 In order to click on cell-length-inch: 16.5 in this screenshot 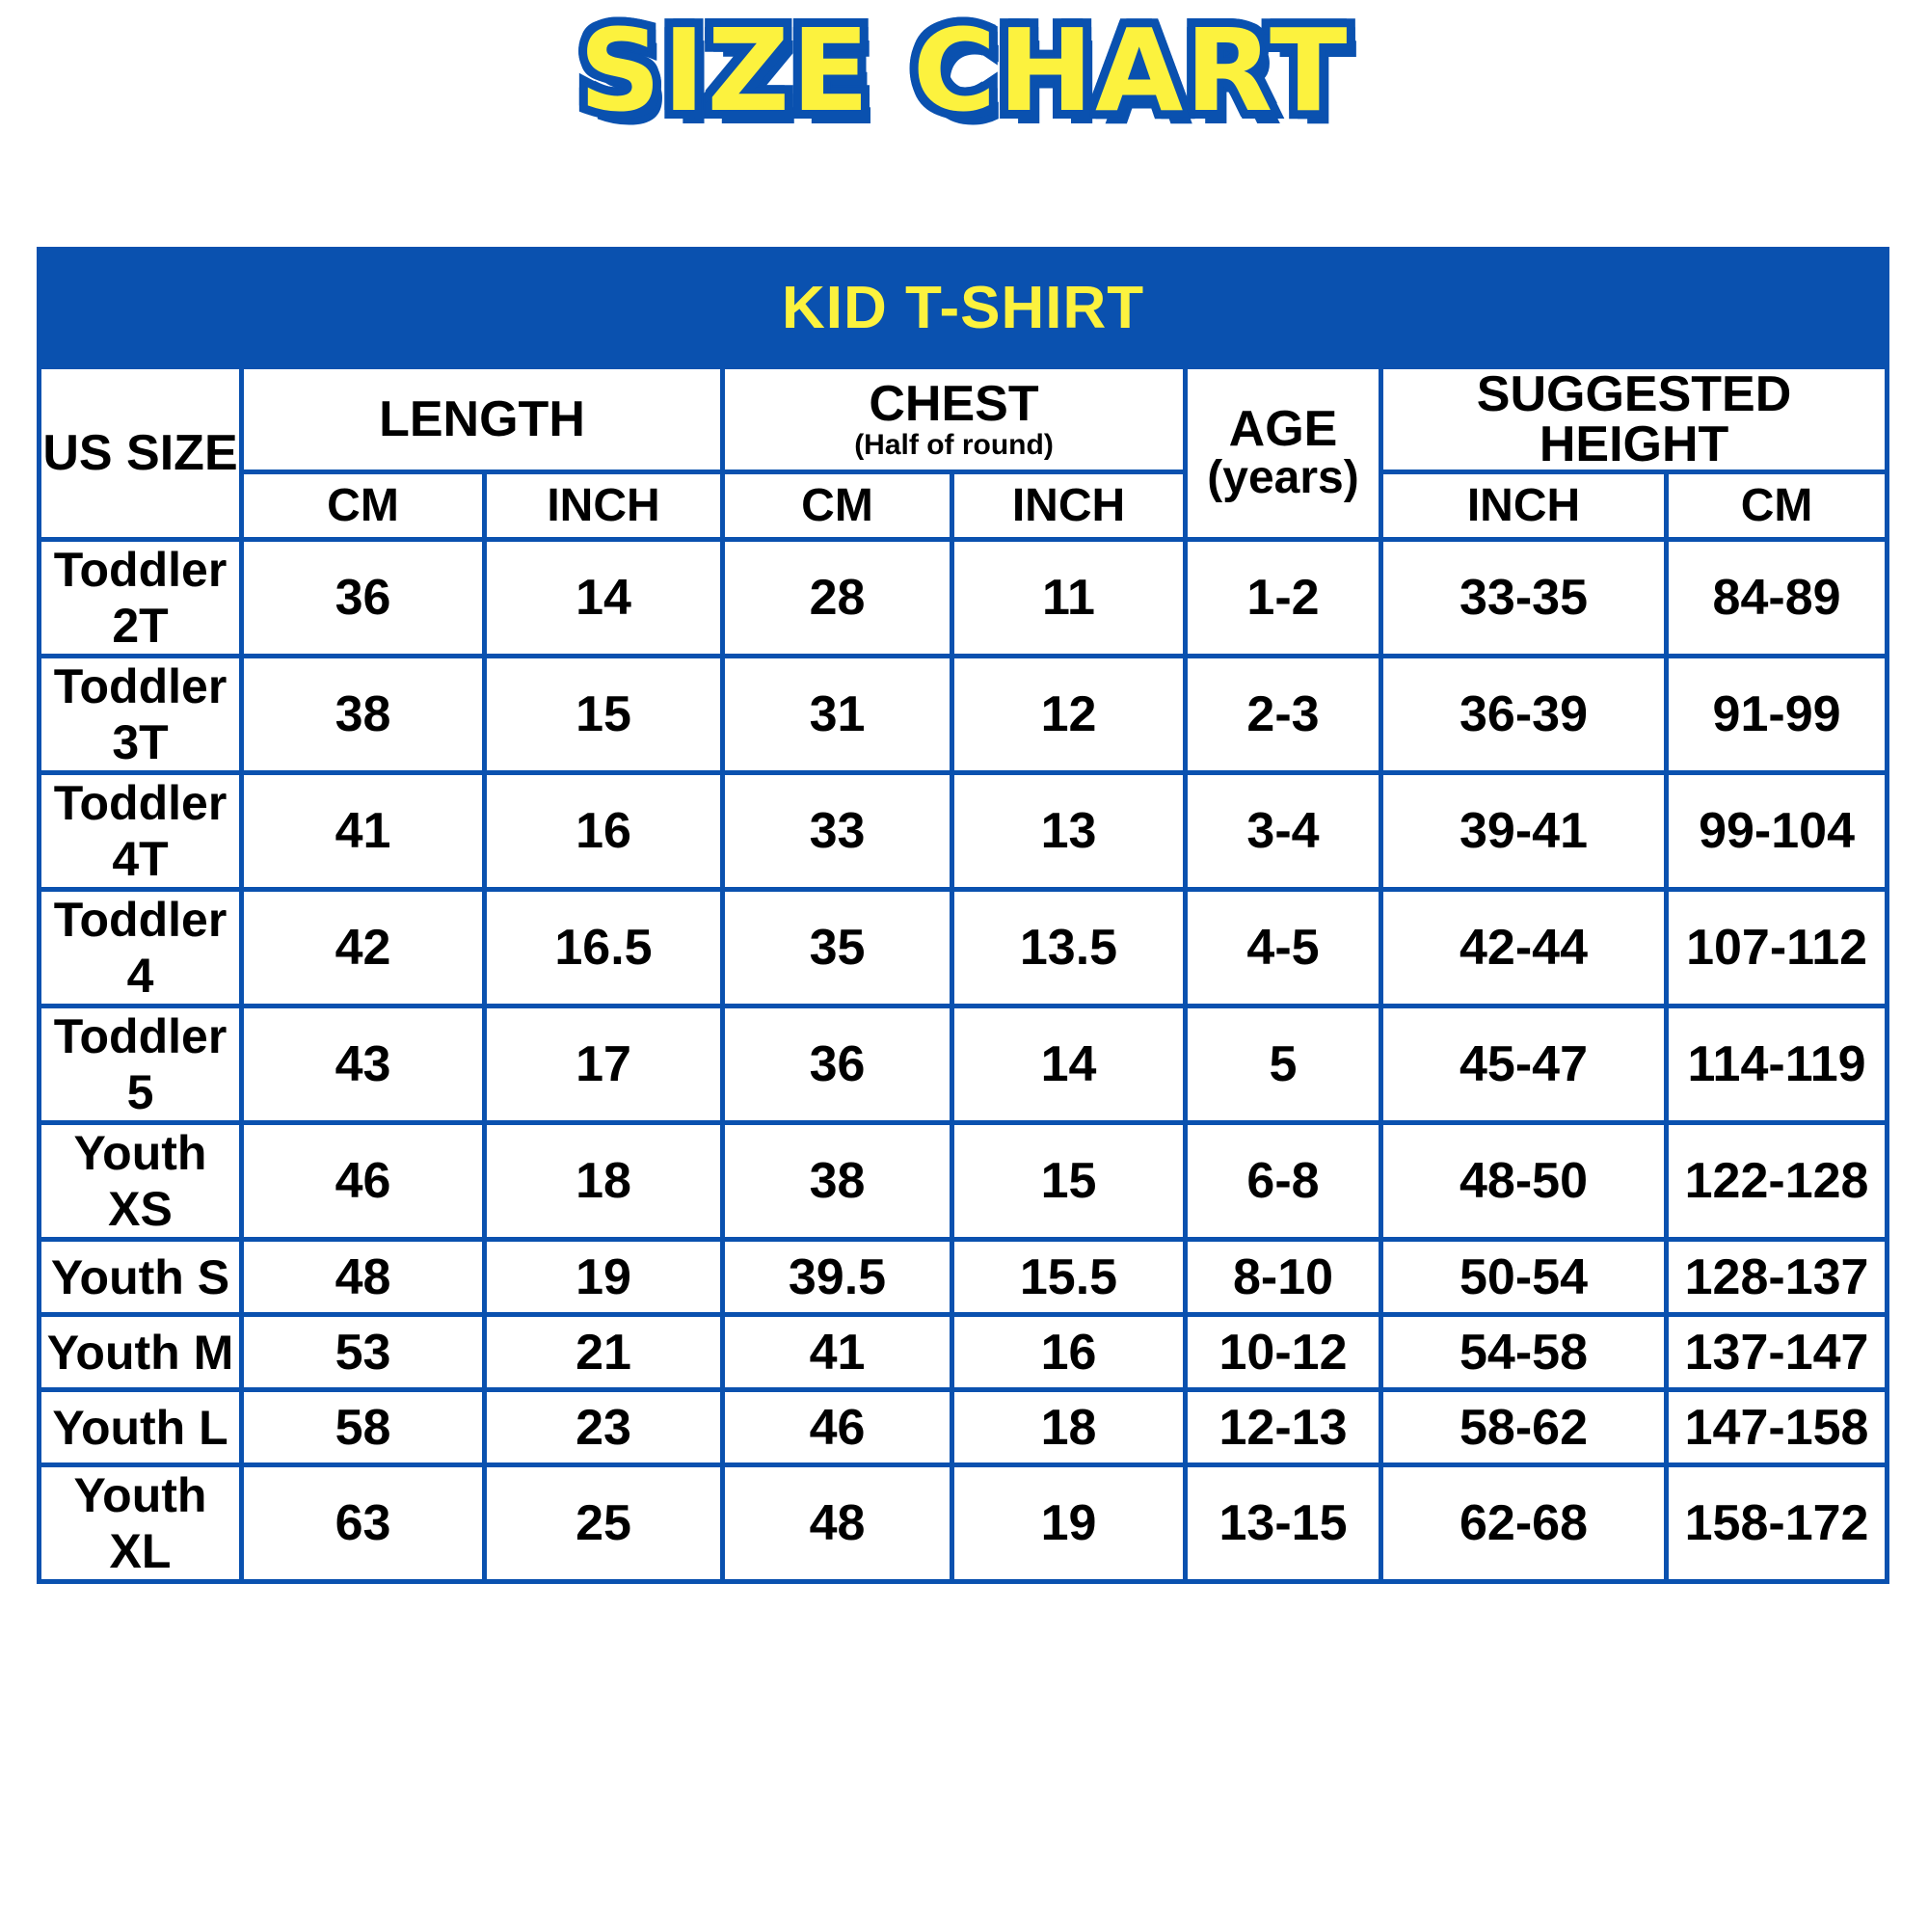, I will do `click(604, 948)`.